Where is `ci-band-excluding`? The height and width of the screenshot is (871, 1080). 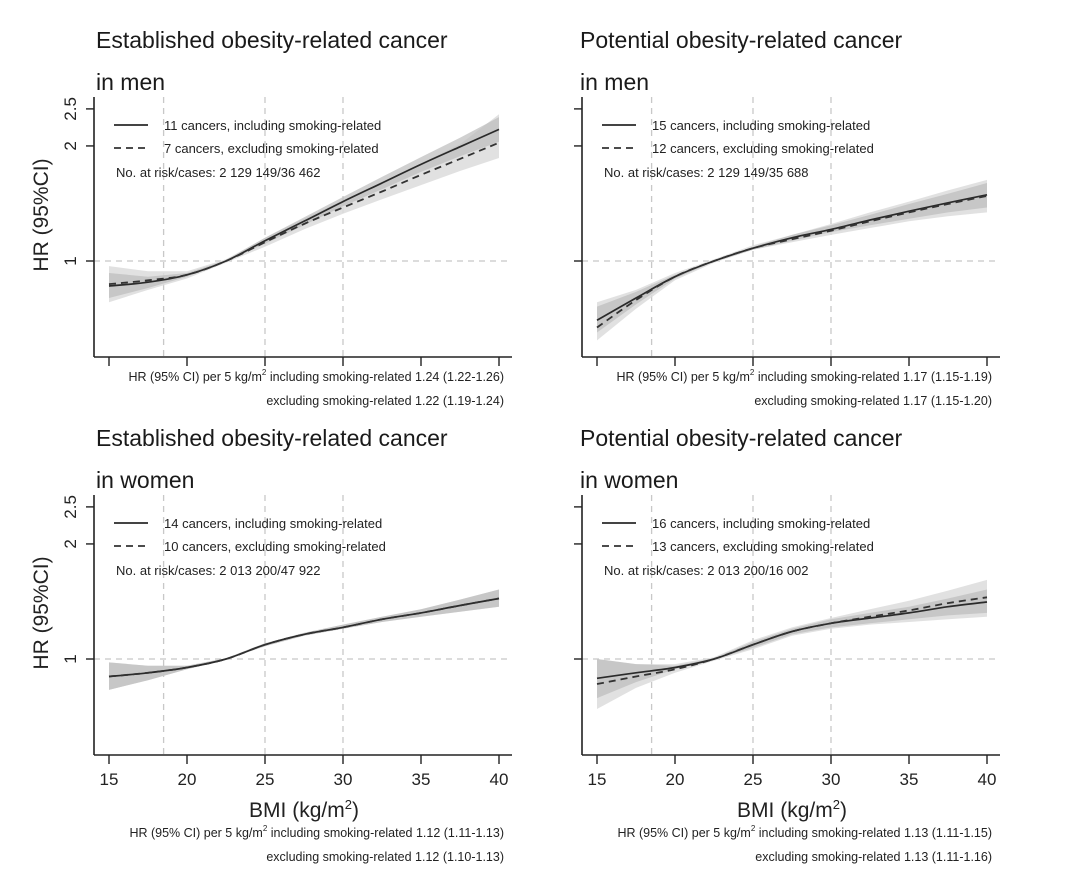 ci-band-excluding is located at coordinates (792, 644).